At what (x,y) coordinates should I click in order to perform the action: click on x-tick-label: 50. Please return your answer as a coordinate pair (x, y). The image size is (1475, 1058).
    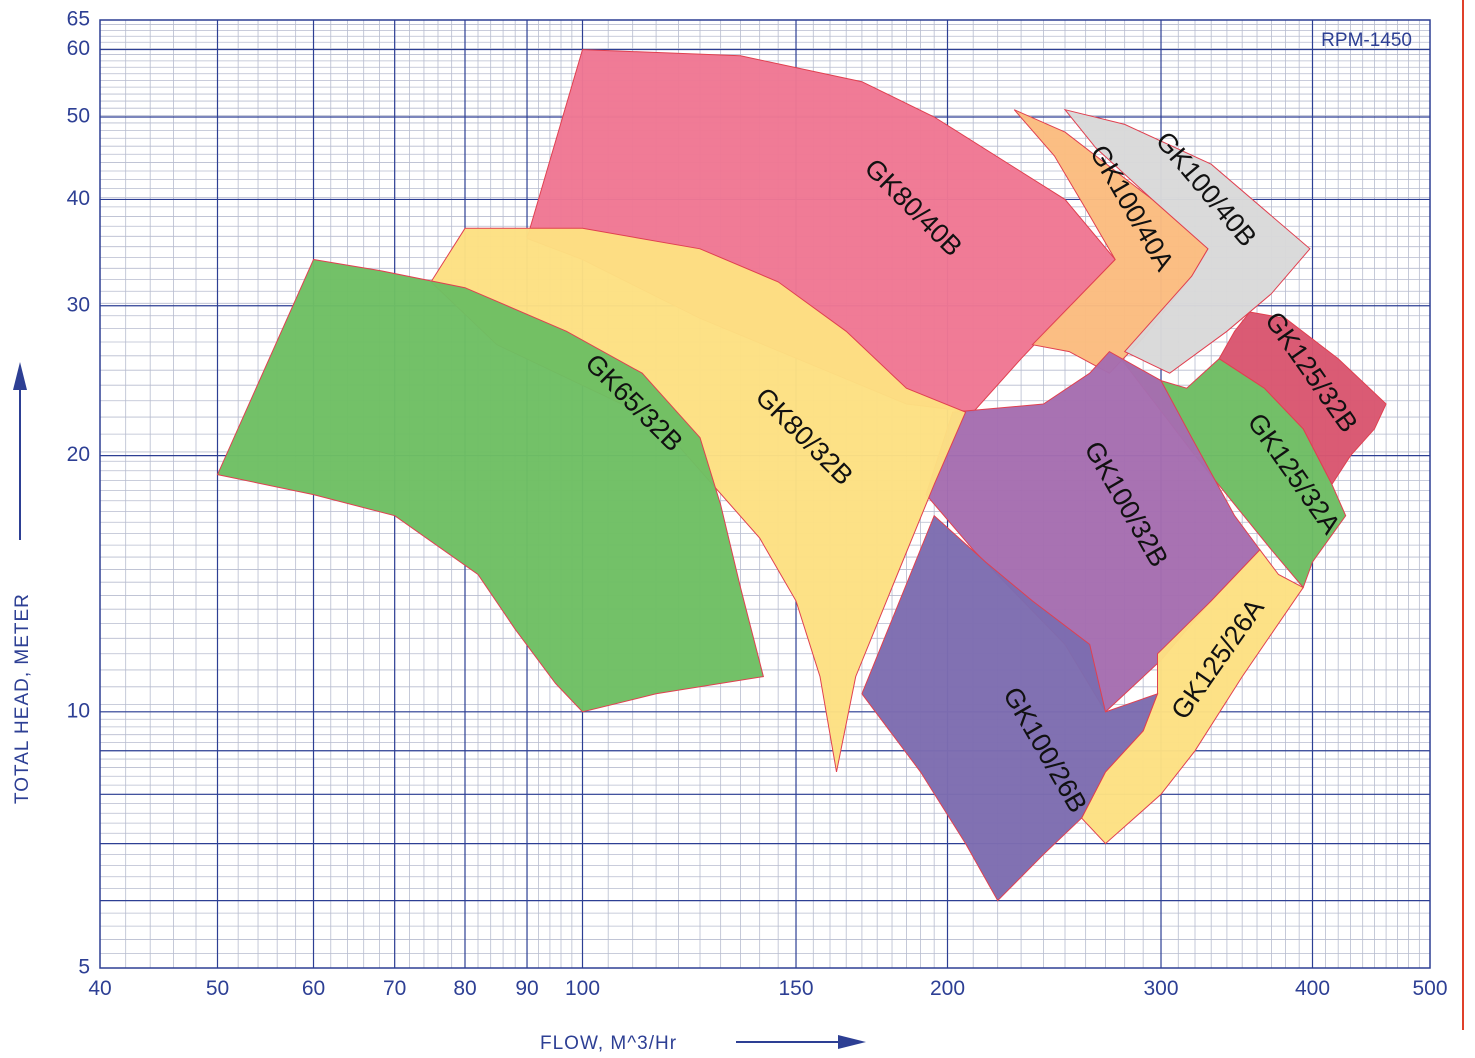
    Looking at the image, I should click on (217, 988).